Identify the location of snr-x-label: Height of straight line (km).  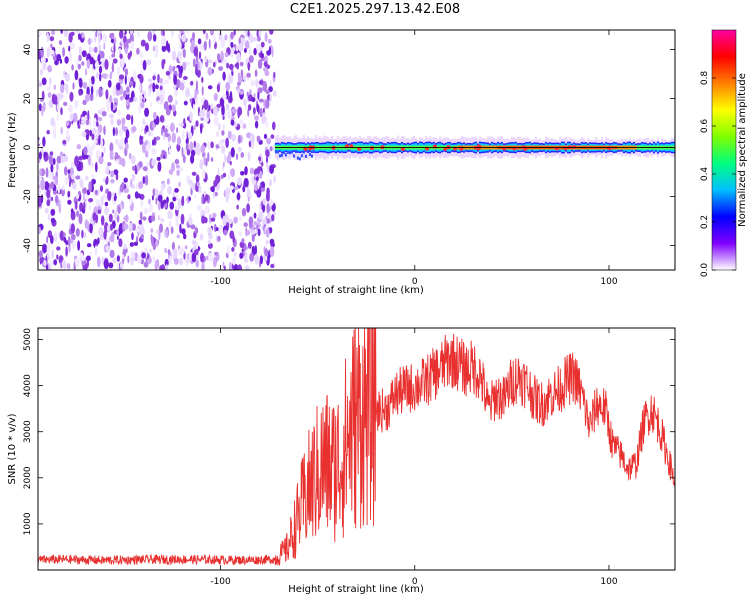
(356, 589).